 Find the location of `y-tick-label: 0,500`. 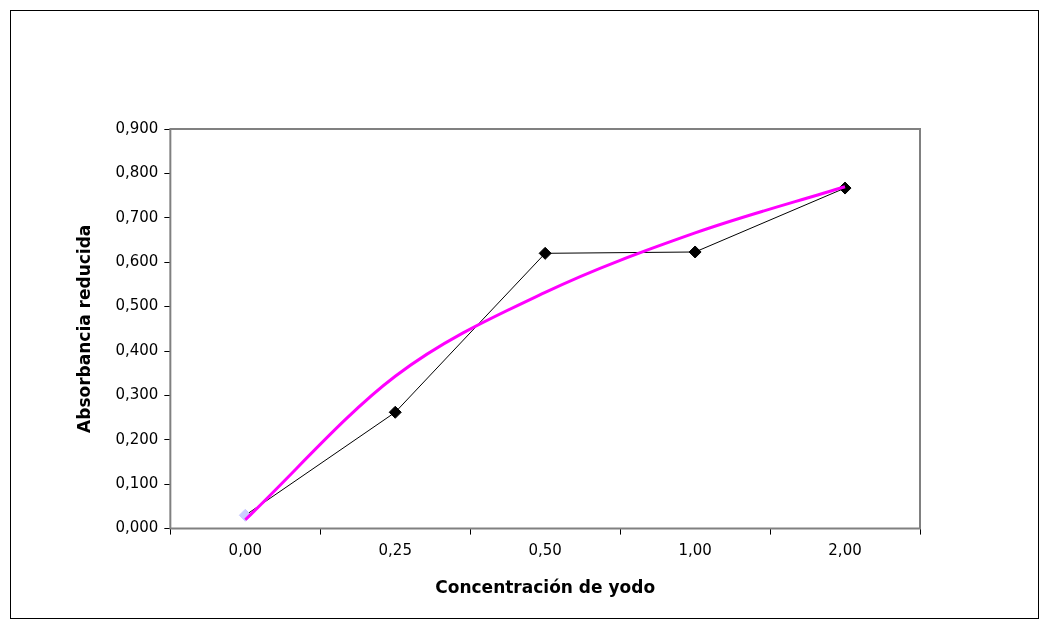

y-tick-label: 0,500 is located at coordinates (137, 305).